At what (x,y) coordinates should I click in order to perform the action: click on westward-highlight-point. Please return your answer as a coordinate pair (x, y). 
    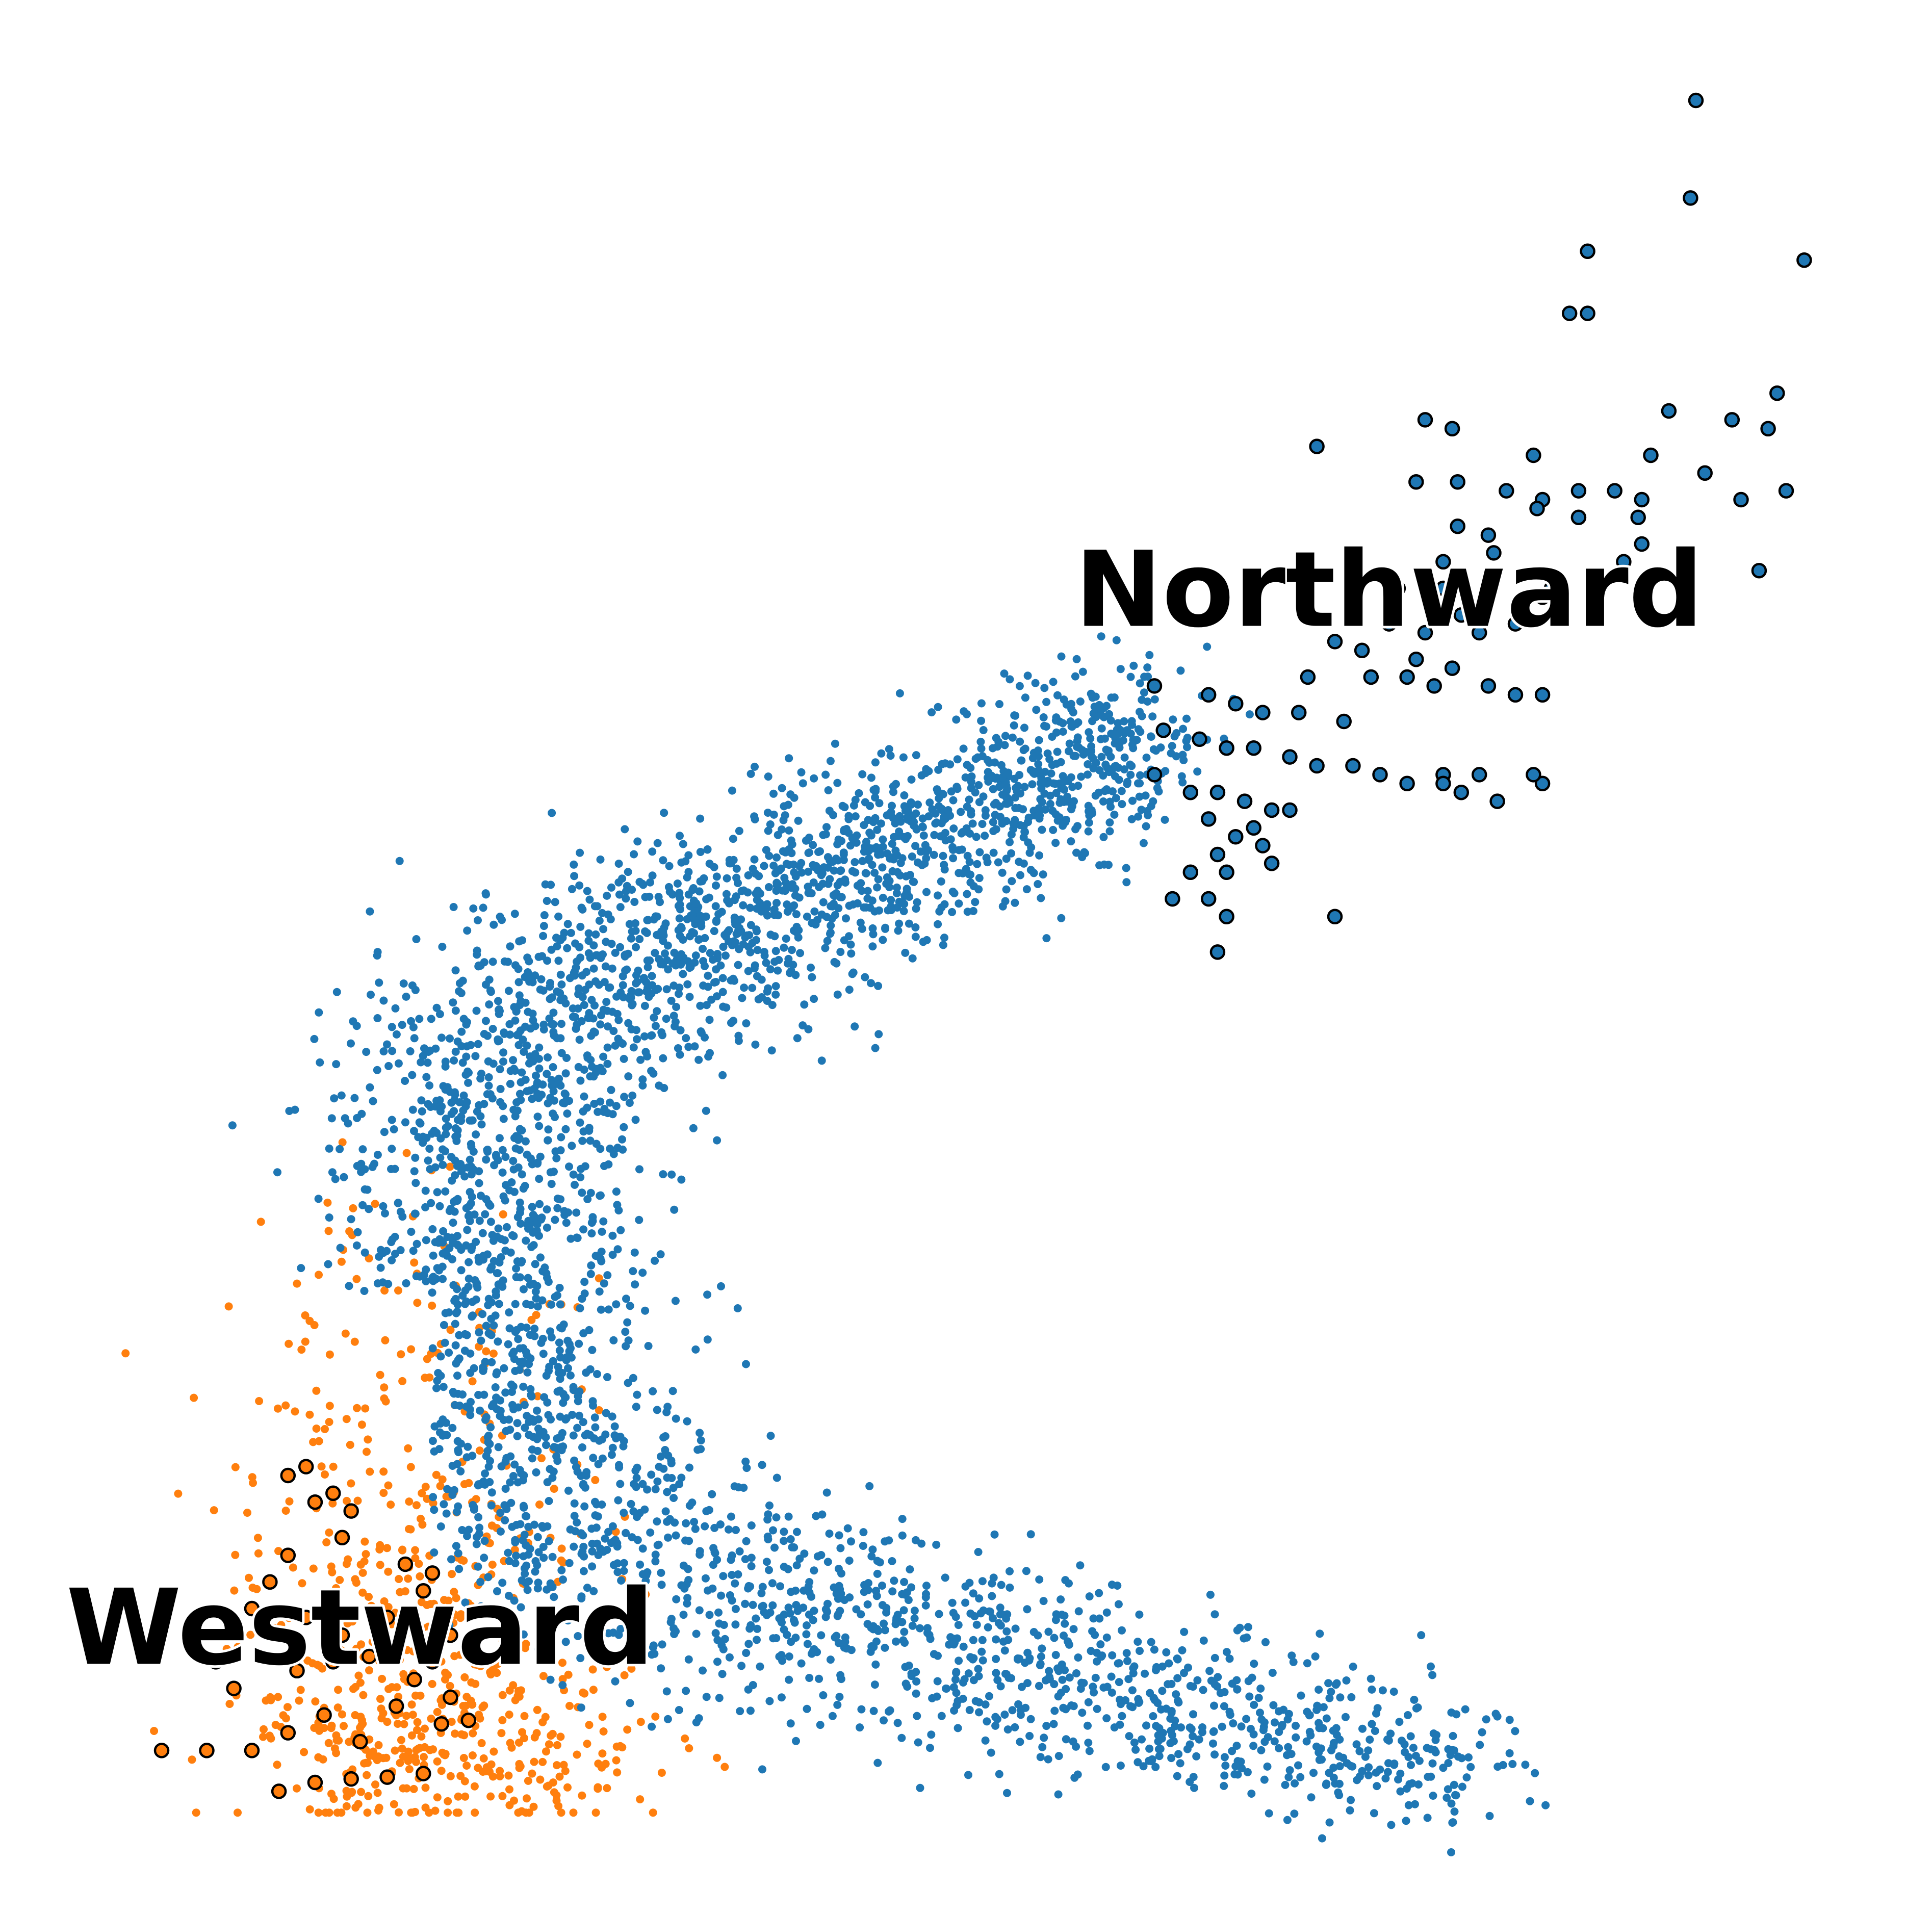
    Looking at the image, I should click on (369, 1656).